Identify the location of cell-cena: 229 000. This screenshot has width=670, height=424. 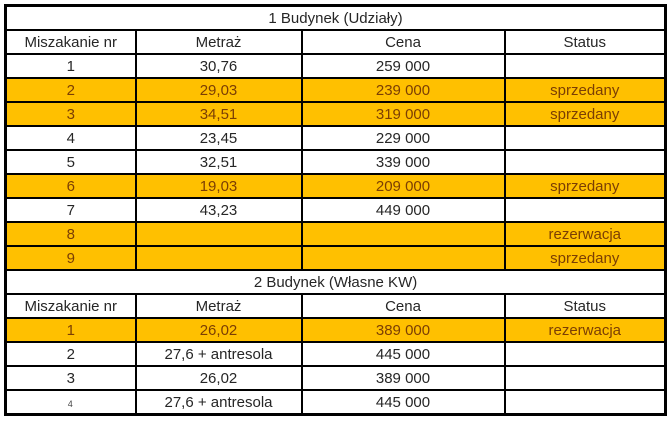
(403, 138).